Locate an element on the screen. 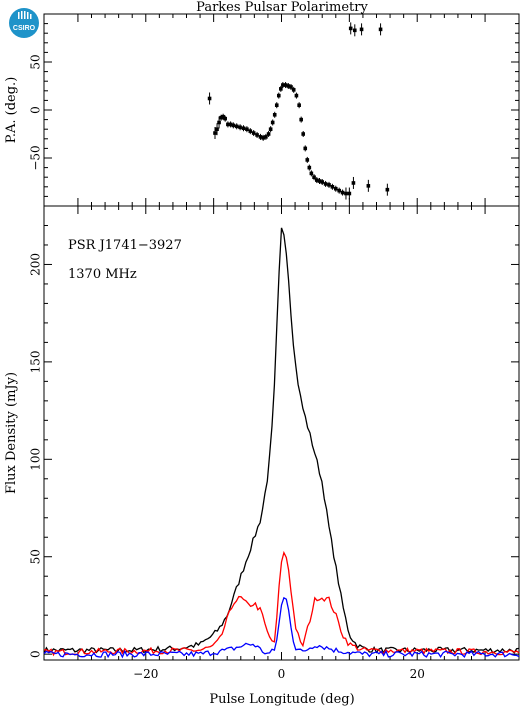 The width and height of the screenshot is (522, 710). pa-y-tick-label: 50 is located at coordinates (36, 61).